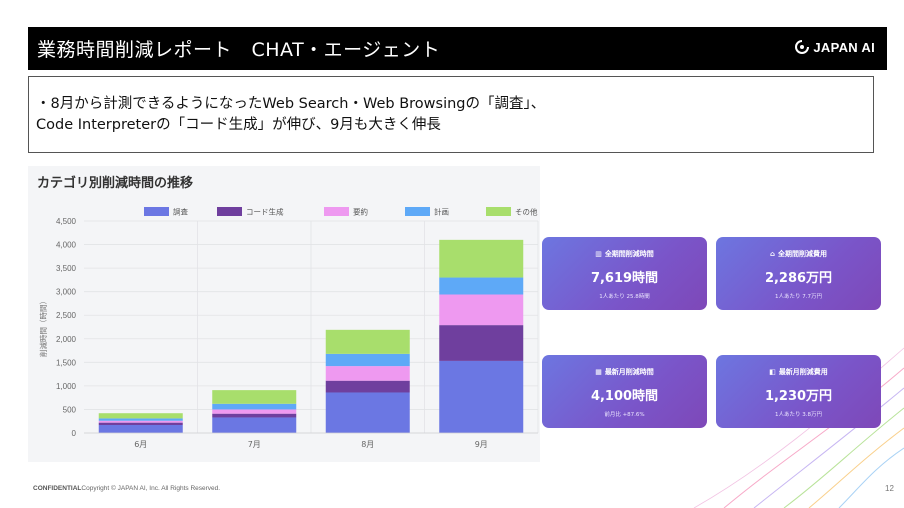 This screenshot has width=904, height=508. Describe the element at coordinates (66, 362) in the screenshot. I see `y-tick-label: 1,500` at that location.